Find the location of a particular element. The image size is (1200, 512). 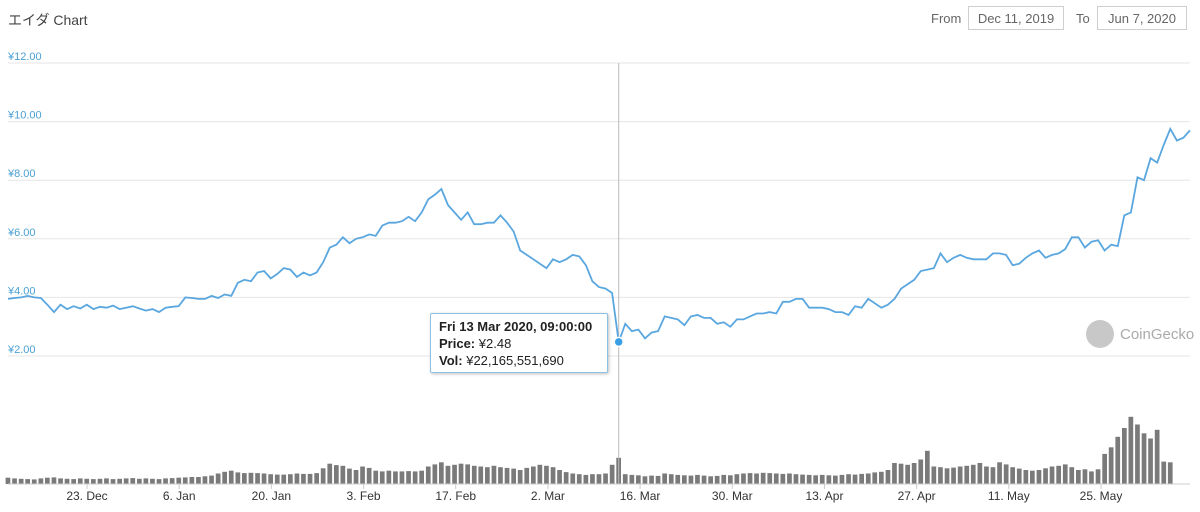

to-label: To is located at coordinates (1083, 18).